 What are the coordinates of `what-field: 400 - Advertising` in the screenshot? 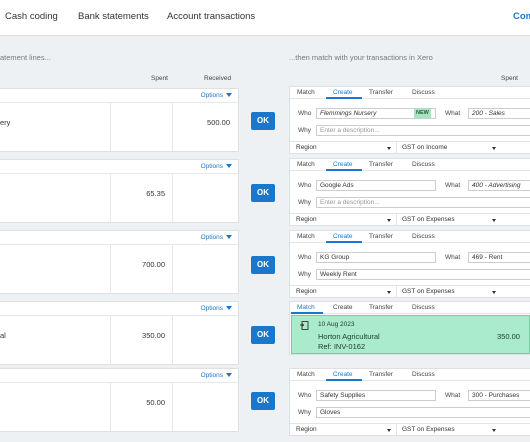 It's located at (499, 185).